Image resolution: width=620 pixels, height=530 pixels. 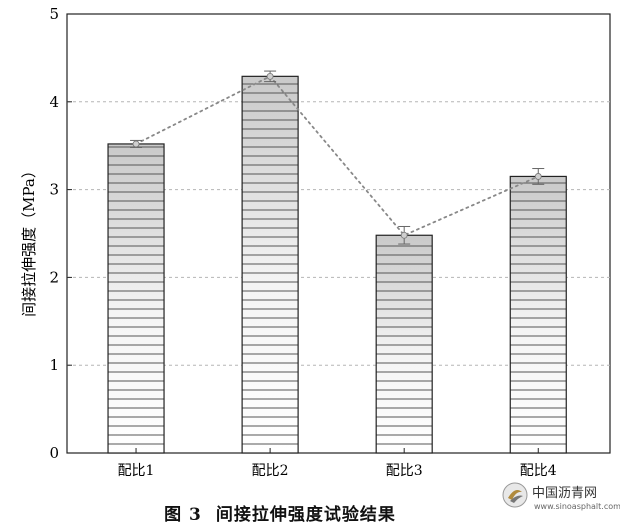 What do you see at coordinates (54, 190) in the screenshot?
I see `y-tick-label: 3` at bounding box center [54, 190].